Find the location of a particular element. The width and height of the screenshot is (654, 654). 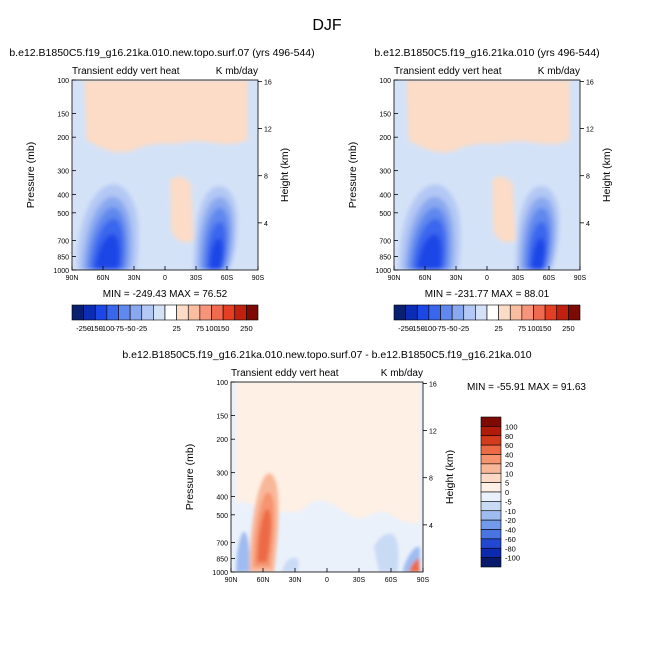

colorbar-2: -250-150-100-75 -50 -25 25 75 100 150 250 is located at coordinates (487, 318).